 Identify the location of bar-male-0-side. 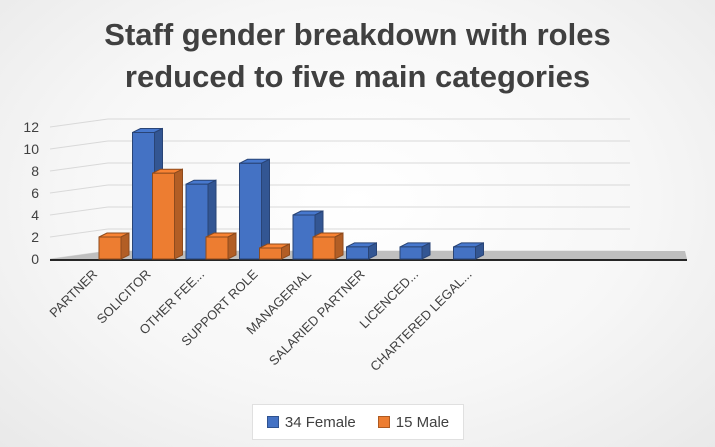
(125, 246).